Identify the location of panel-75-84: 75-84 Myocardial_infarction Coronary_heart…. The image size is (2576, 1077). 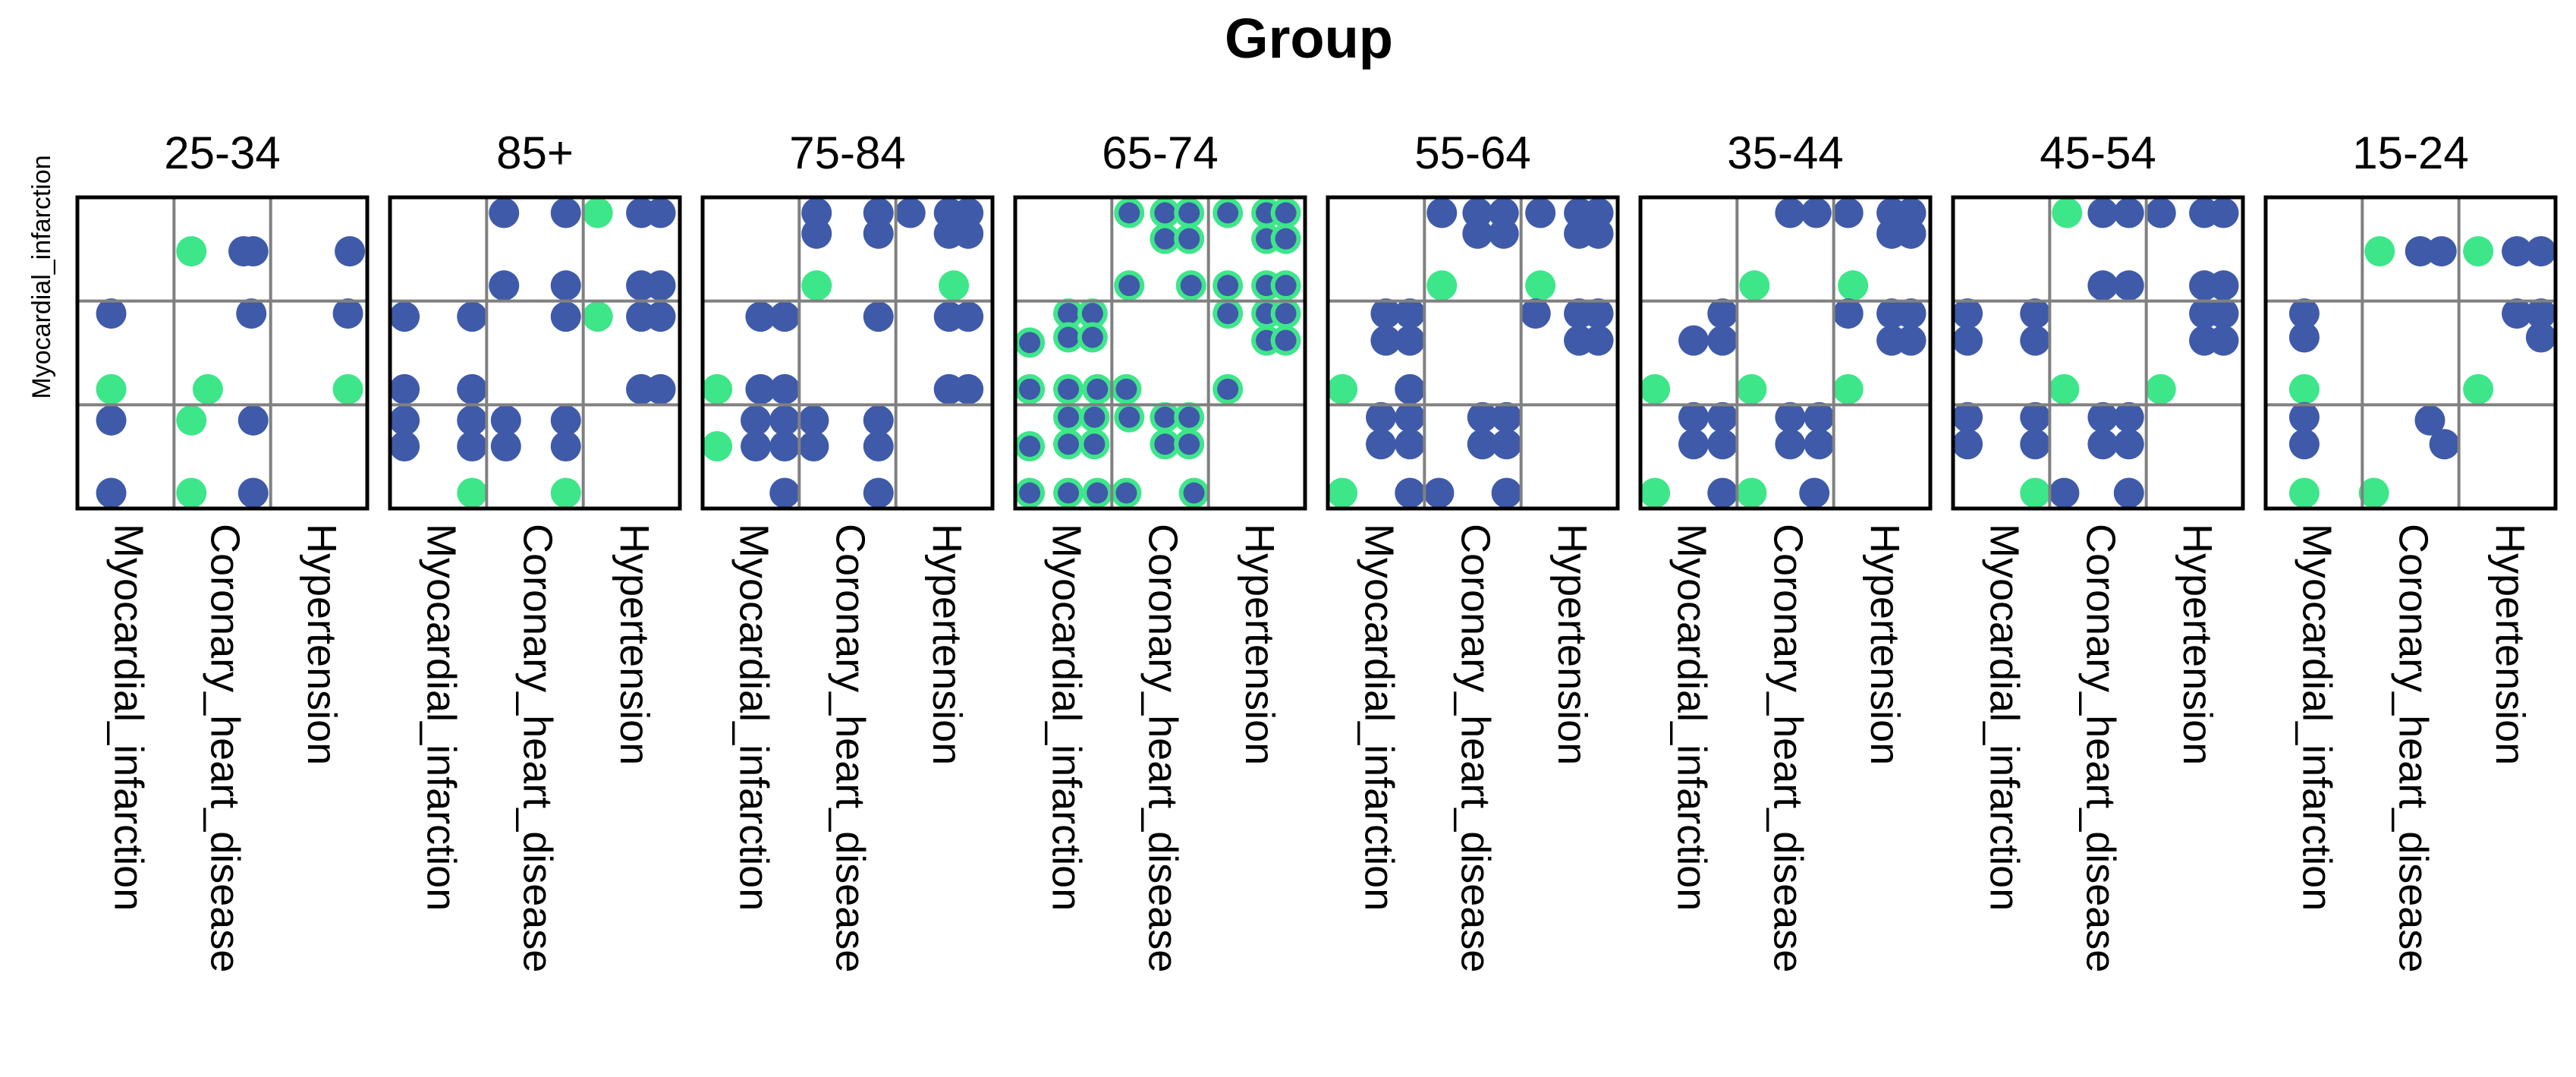
(847, 550).